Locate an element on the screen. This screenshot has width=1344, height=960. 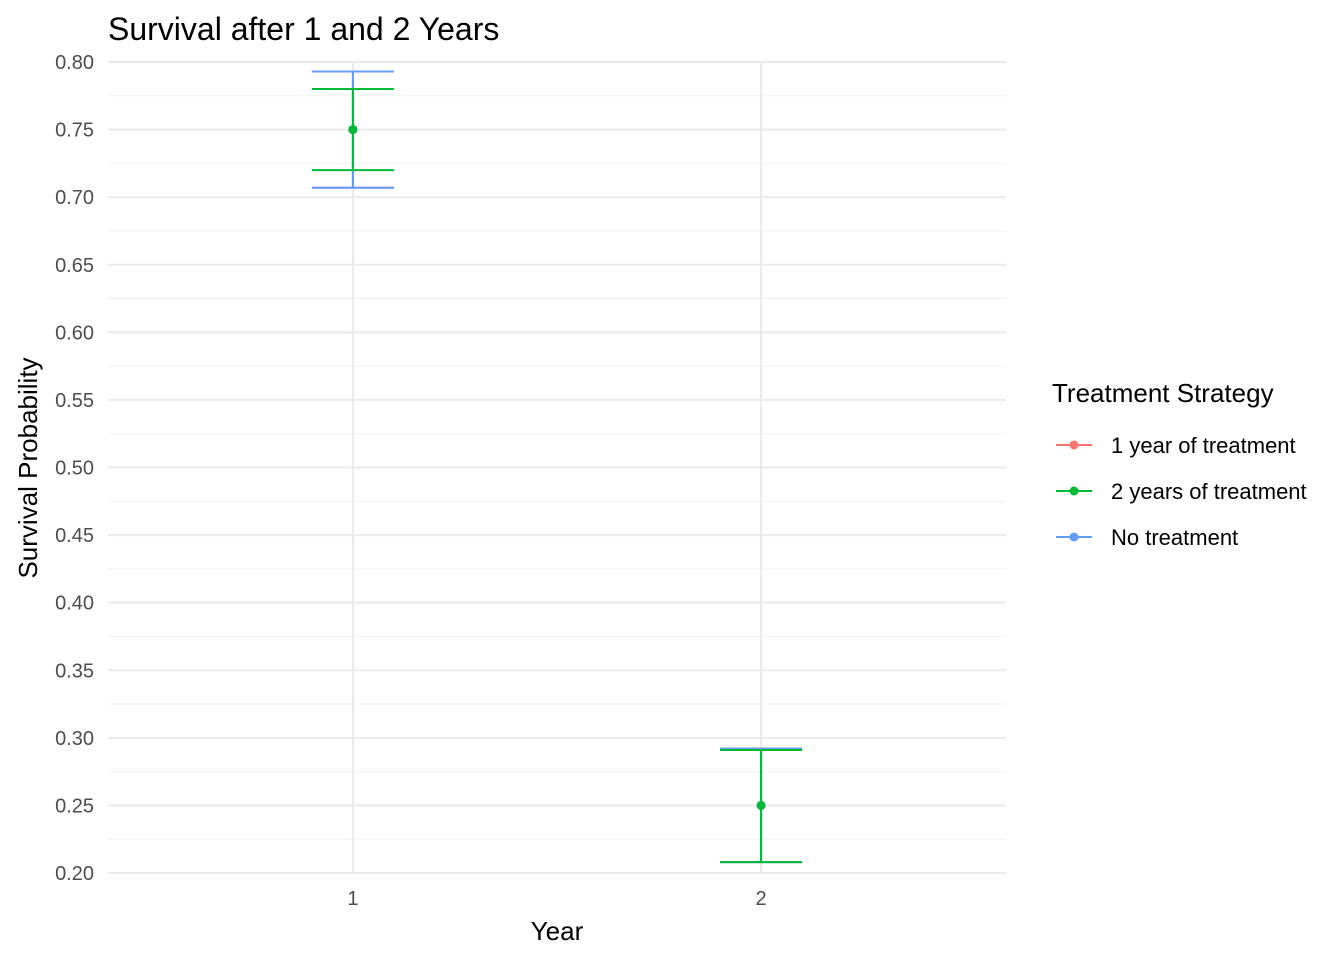
y-tick-label: 0.20 is located at coordinates (74, 874).